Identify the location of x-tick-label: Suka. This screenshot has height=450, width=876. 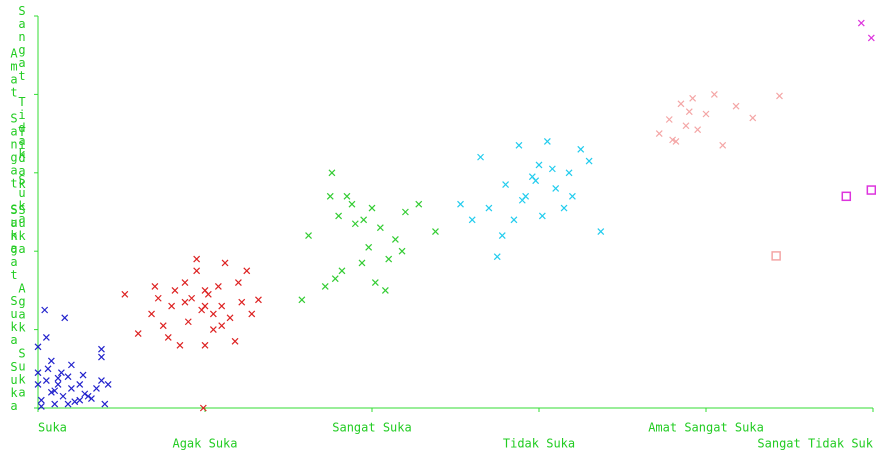
(52, 428).